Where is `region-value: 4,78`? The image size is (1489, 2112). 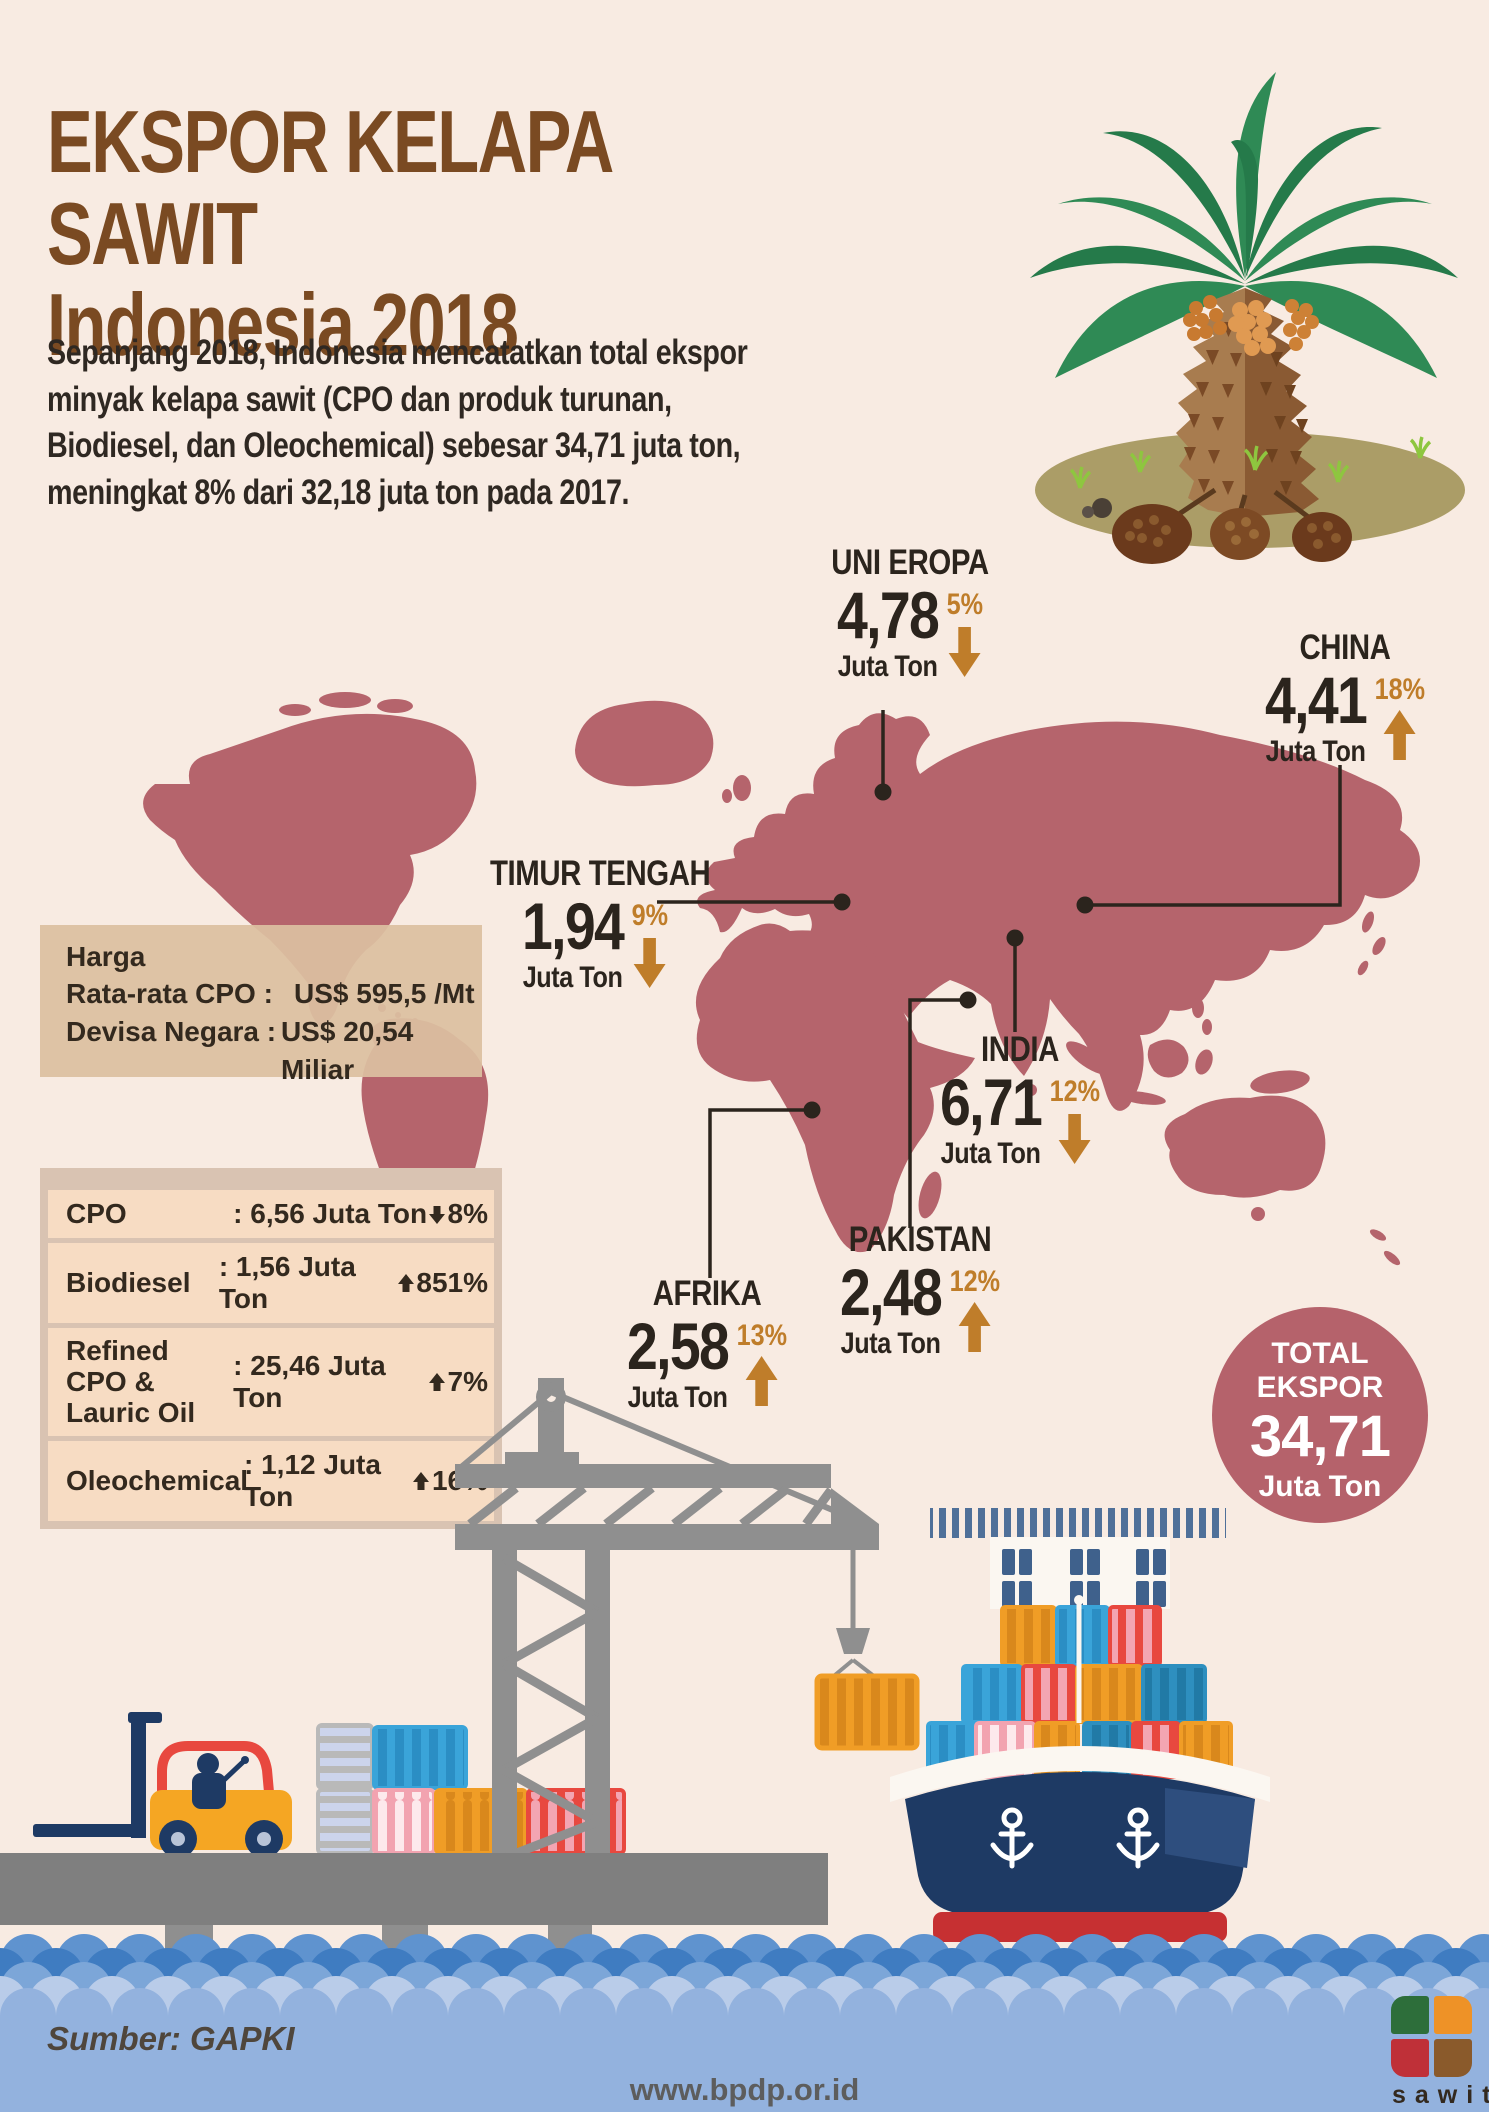
region-value: 4,78 is located at coordinates (888, 614).